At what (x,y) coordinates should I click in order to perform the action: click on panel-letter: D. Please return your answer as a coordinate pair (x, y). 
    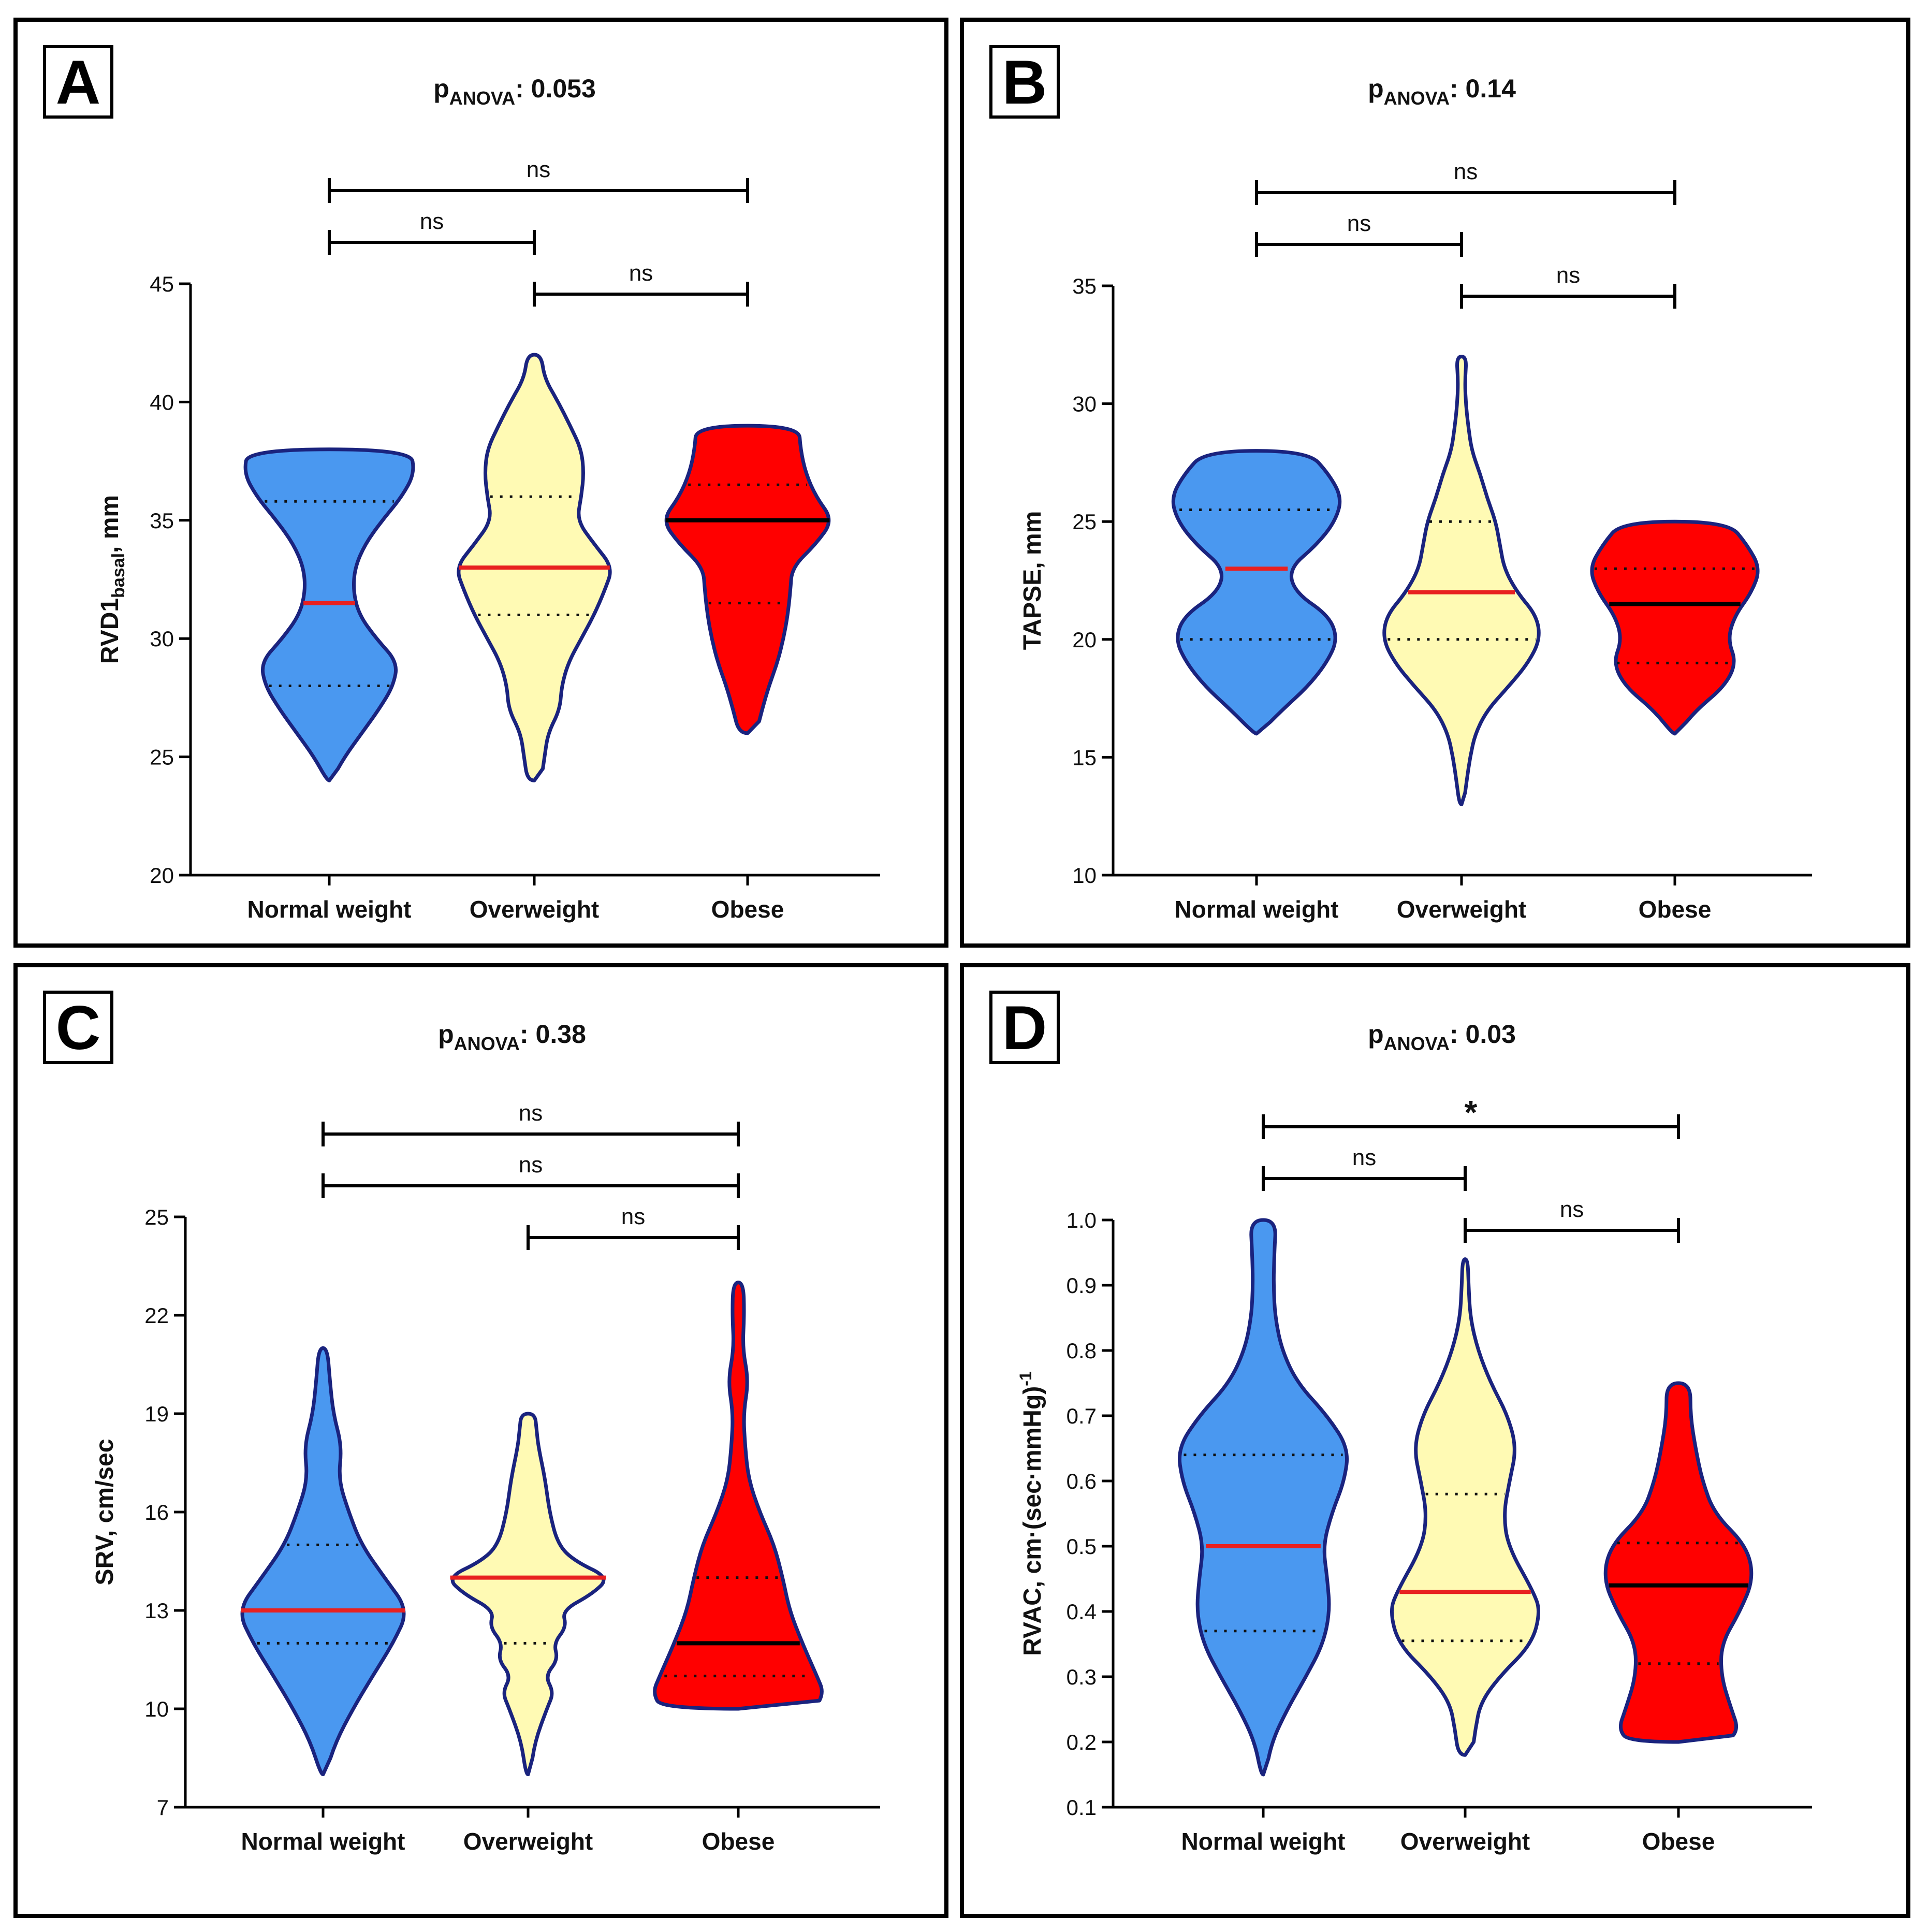
    Looking at the image, I should click on (1024, 1028).